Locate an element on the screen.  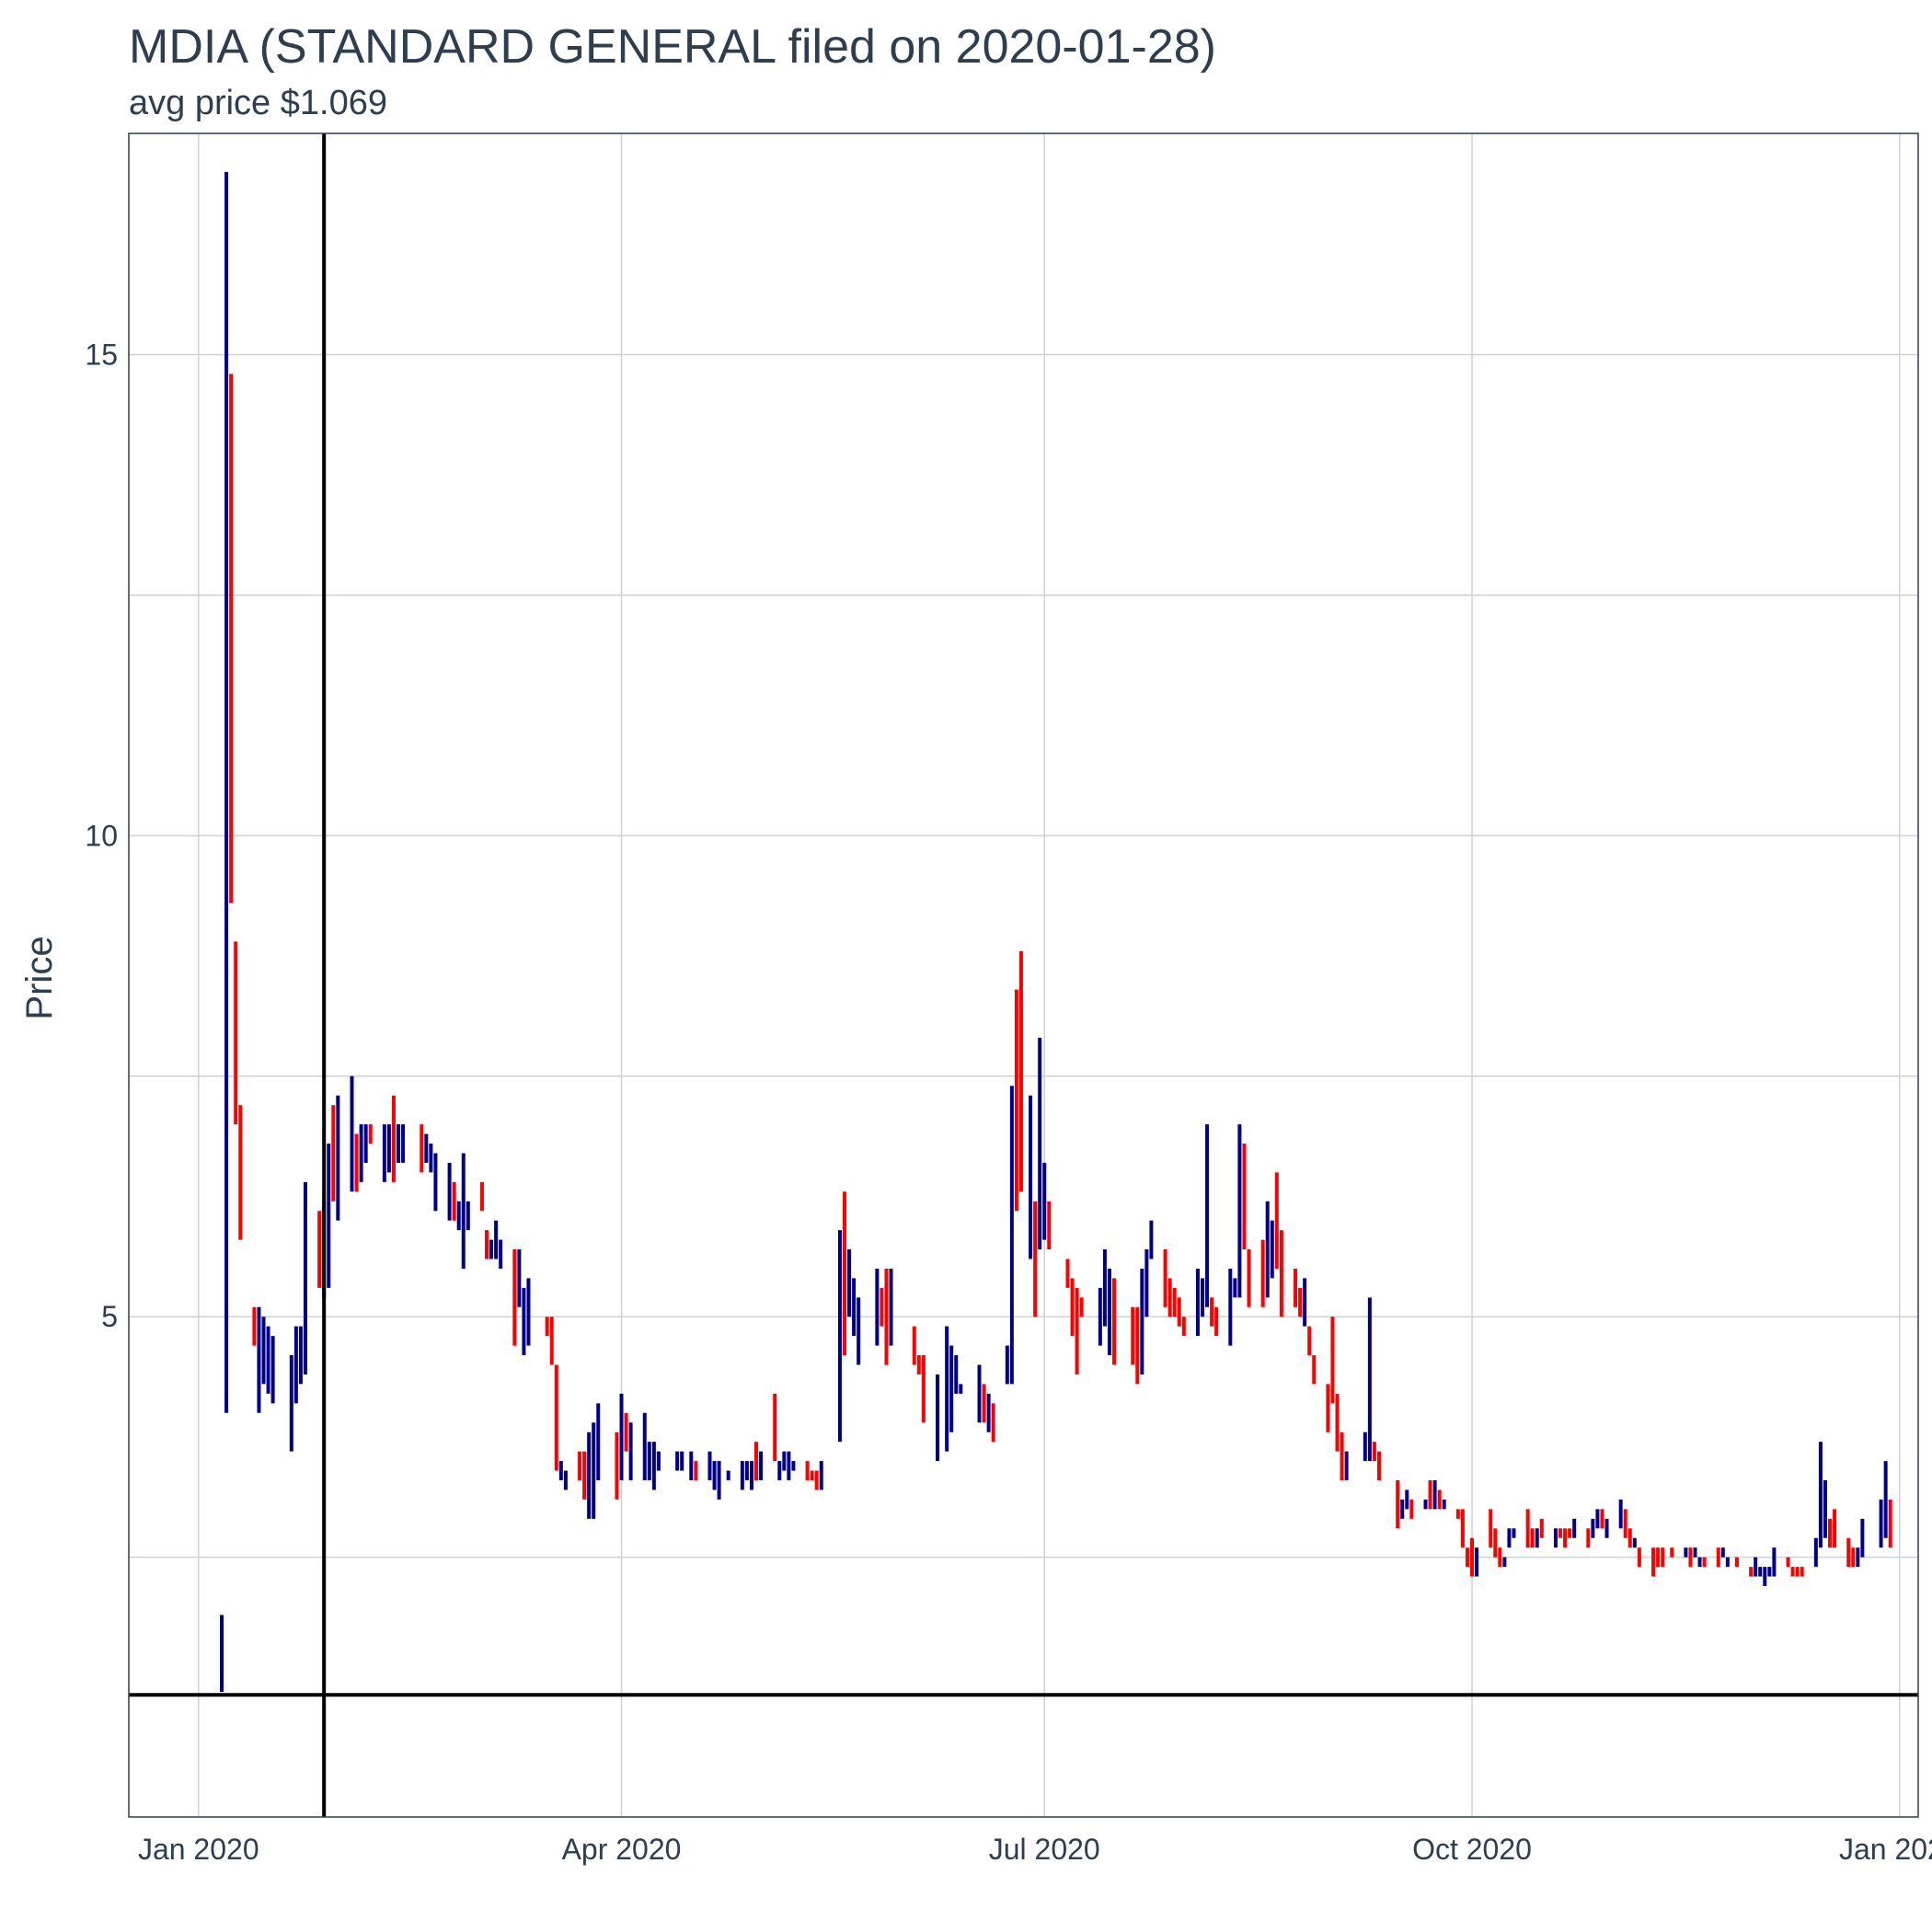
x-tick-label: Apr 2020 is located at coordinates (622, 1849).